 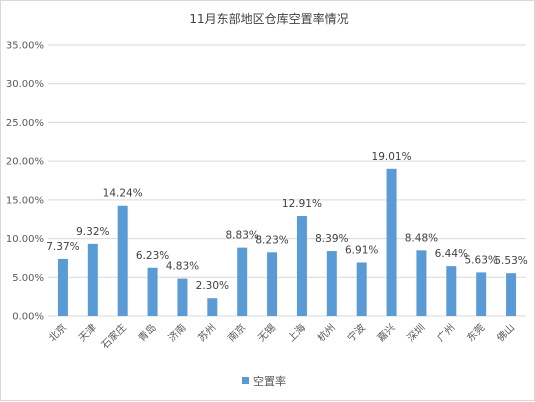 I want to click on legend: 空置率, so click(x=264, y=381).